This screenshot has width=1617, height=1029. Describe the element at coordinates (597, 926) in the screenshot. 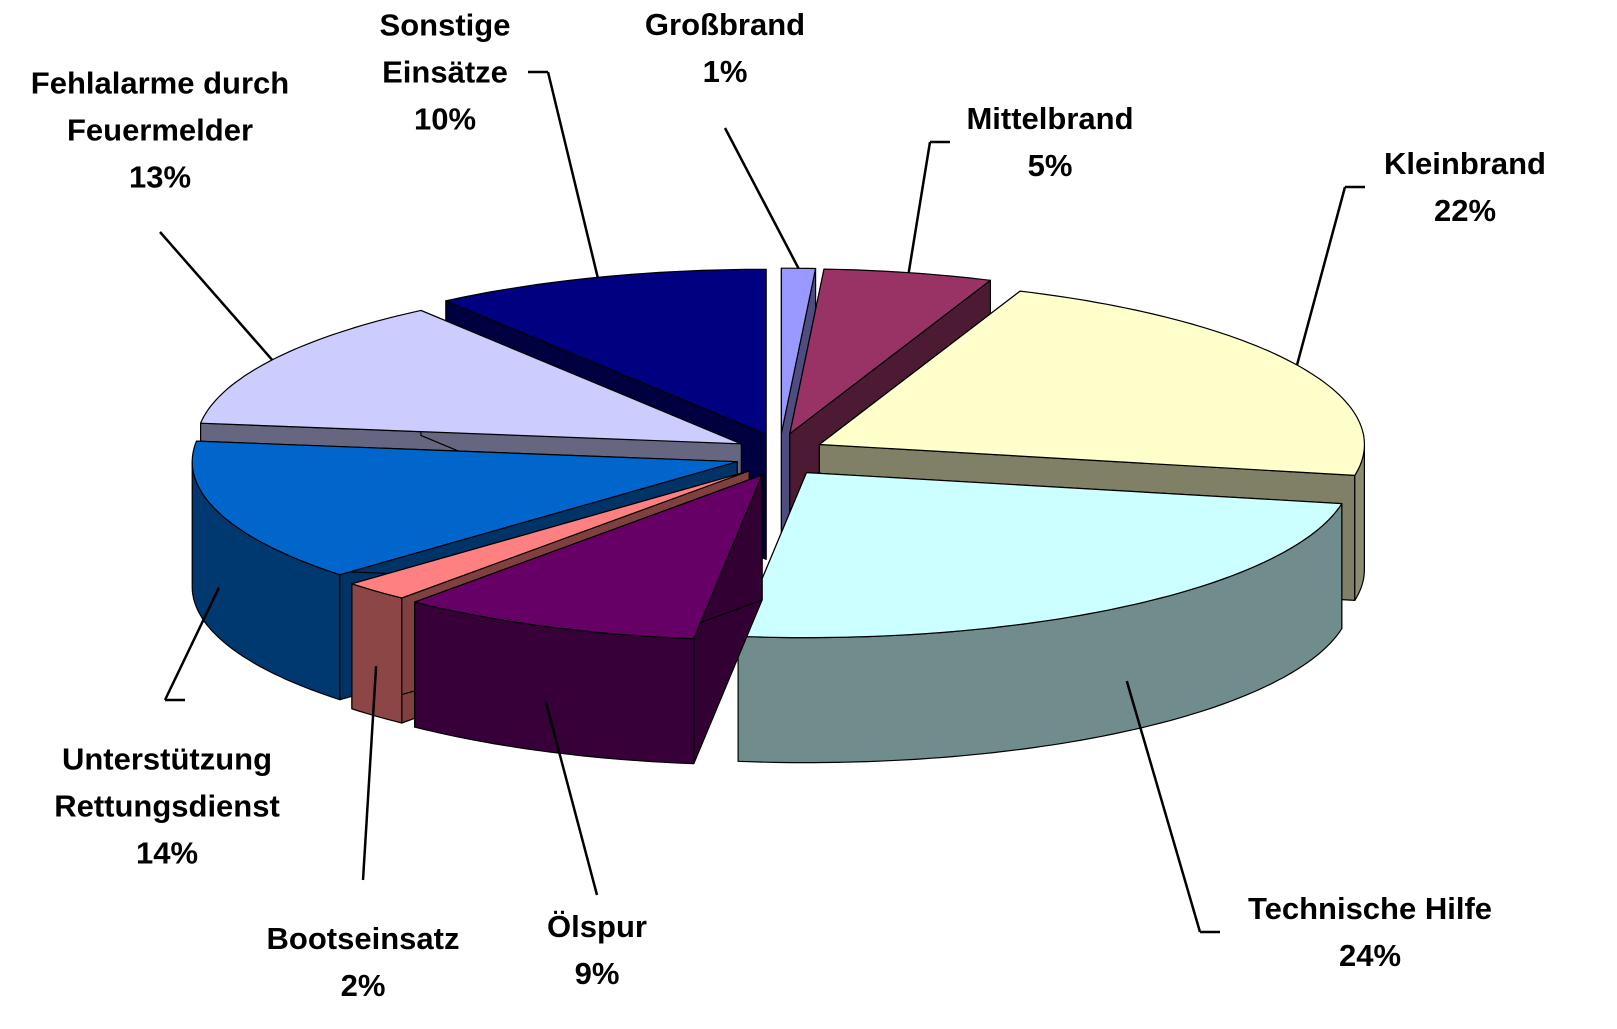

I see `category-label: Ölspur` at that location.